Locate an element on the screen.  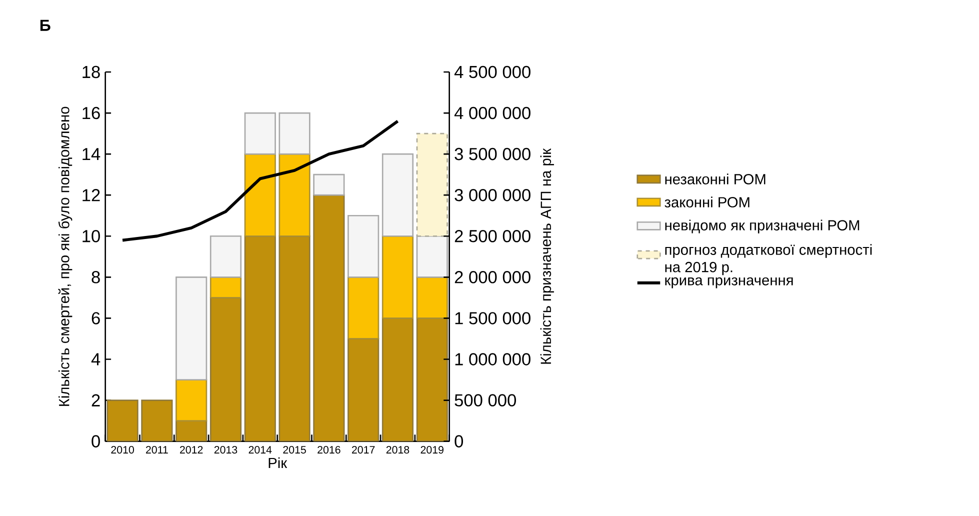
x-tick-label: 2015 is located at coordinates (294, 450).